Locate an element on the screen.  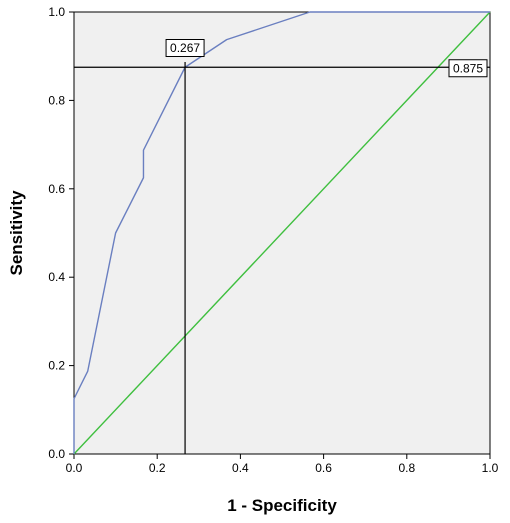
vertical-line-label: 0.267 is located at coordinates (185, 48).